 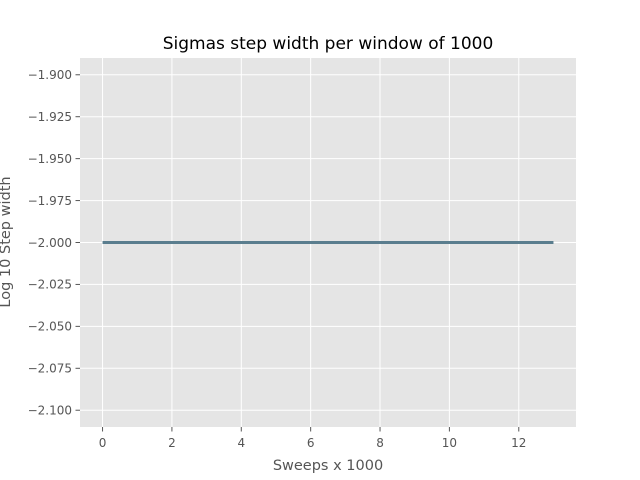 What do you see at coordinates (7, 241) in the screenshot?
I see `y-axis-label: Log 10 Step width` at bounding box center [7, 241].